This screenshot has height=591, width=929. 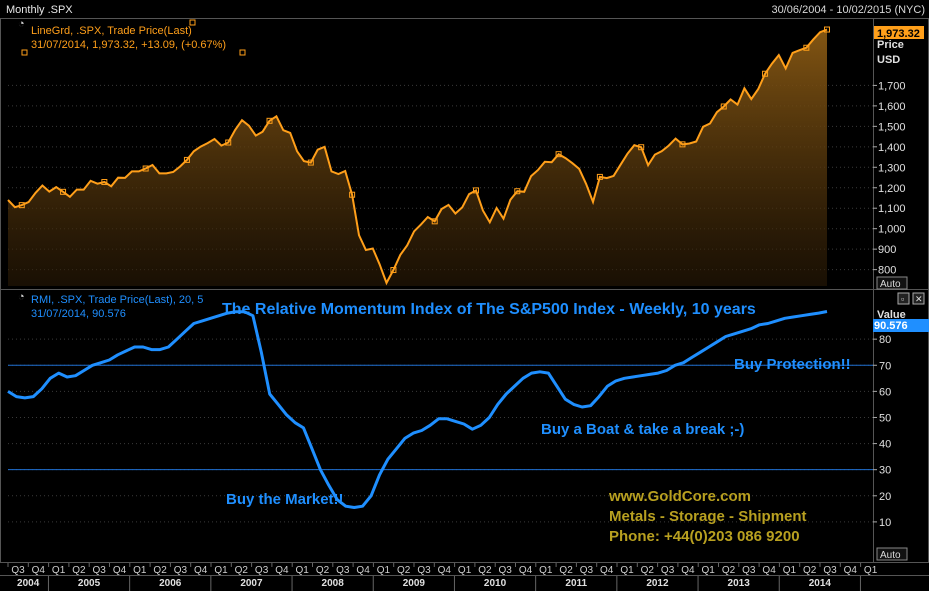 I want to click on close-icon: ✕, so click(x=919, y=299).